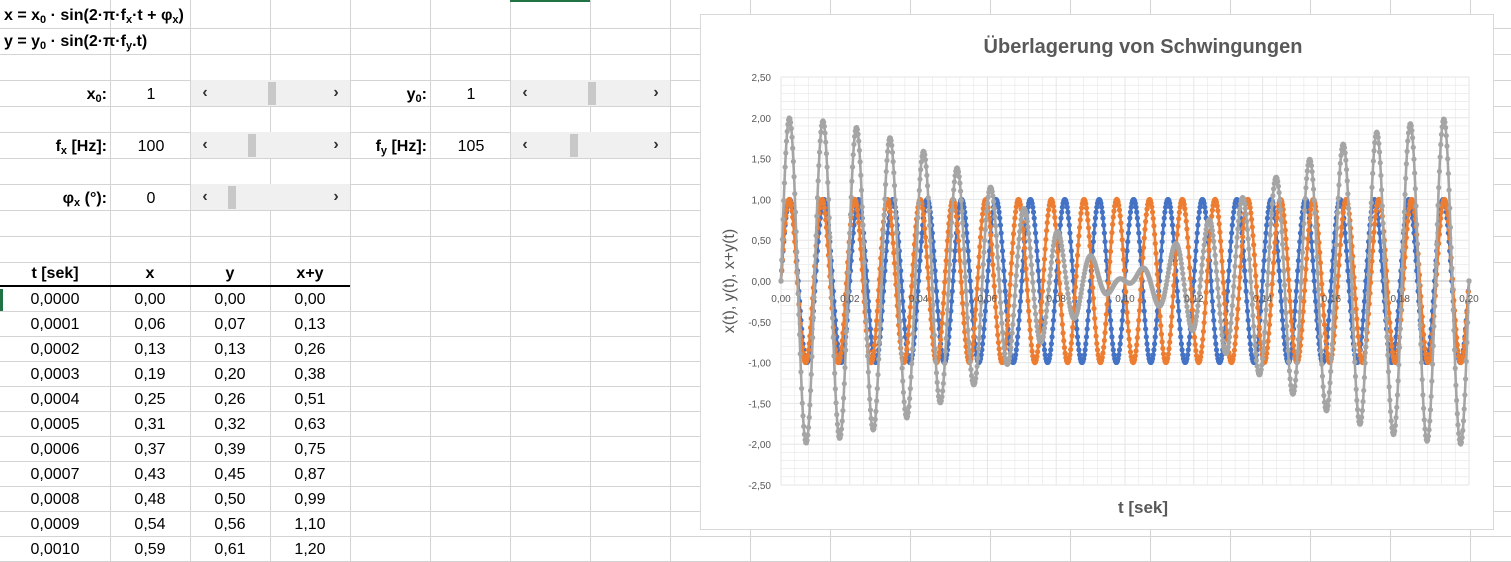 The height and width of the screenshot is (562, 1511). Describe the element at coordinates (471, 146) in the screenshot. I see `value-fy: 105` at that location.